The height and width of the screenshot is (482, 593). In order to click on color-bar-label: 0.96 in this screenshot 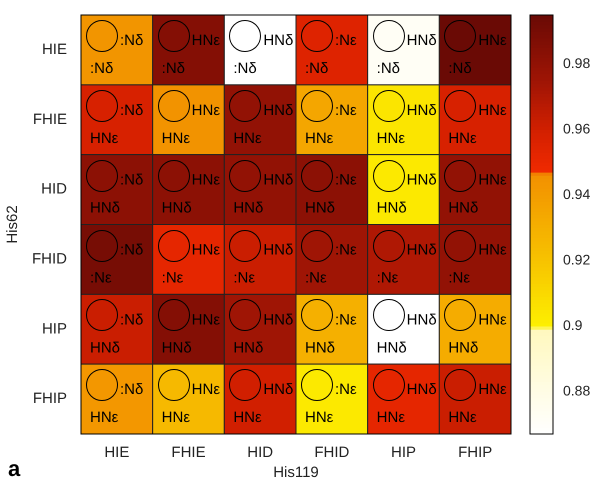, I will do `click(576, 128)`.